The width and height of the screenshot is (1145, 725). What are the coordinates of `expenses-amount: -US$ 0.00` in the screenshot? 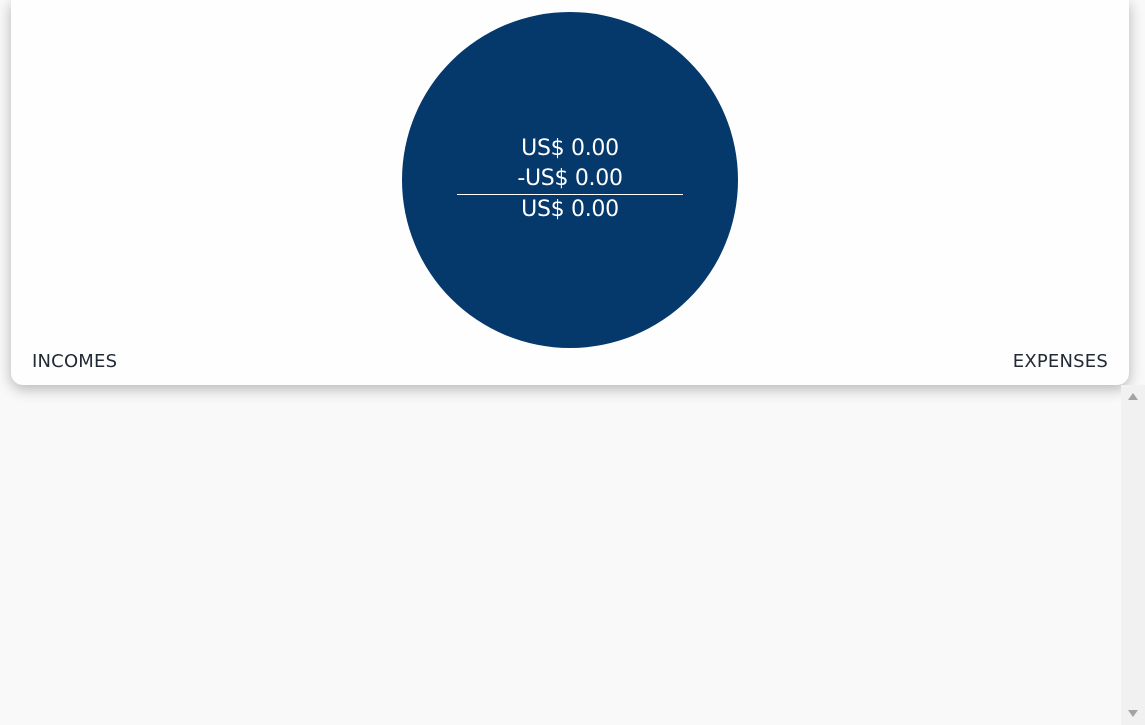 It's located at (570, 178).